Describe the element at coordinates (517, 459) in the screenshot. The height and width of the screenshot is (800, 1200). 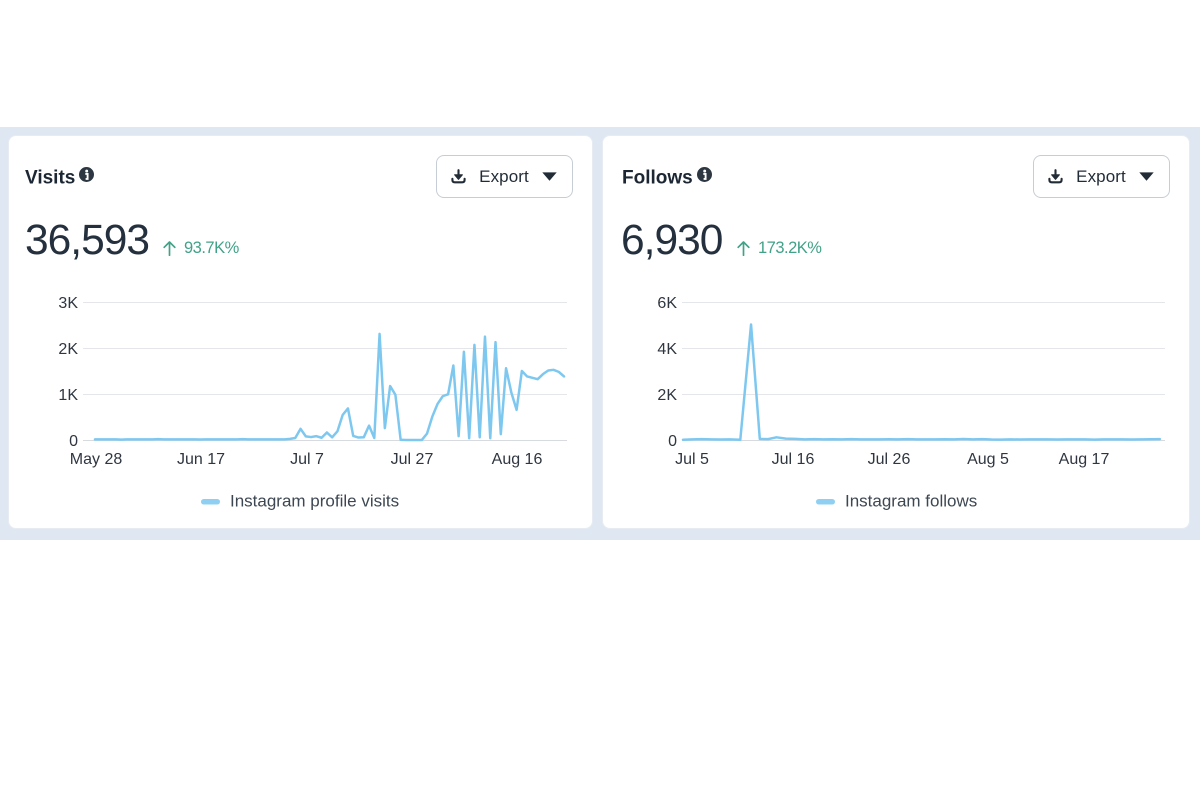
I see `svg-text: Aug 16` at that location.